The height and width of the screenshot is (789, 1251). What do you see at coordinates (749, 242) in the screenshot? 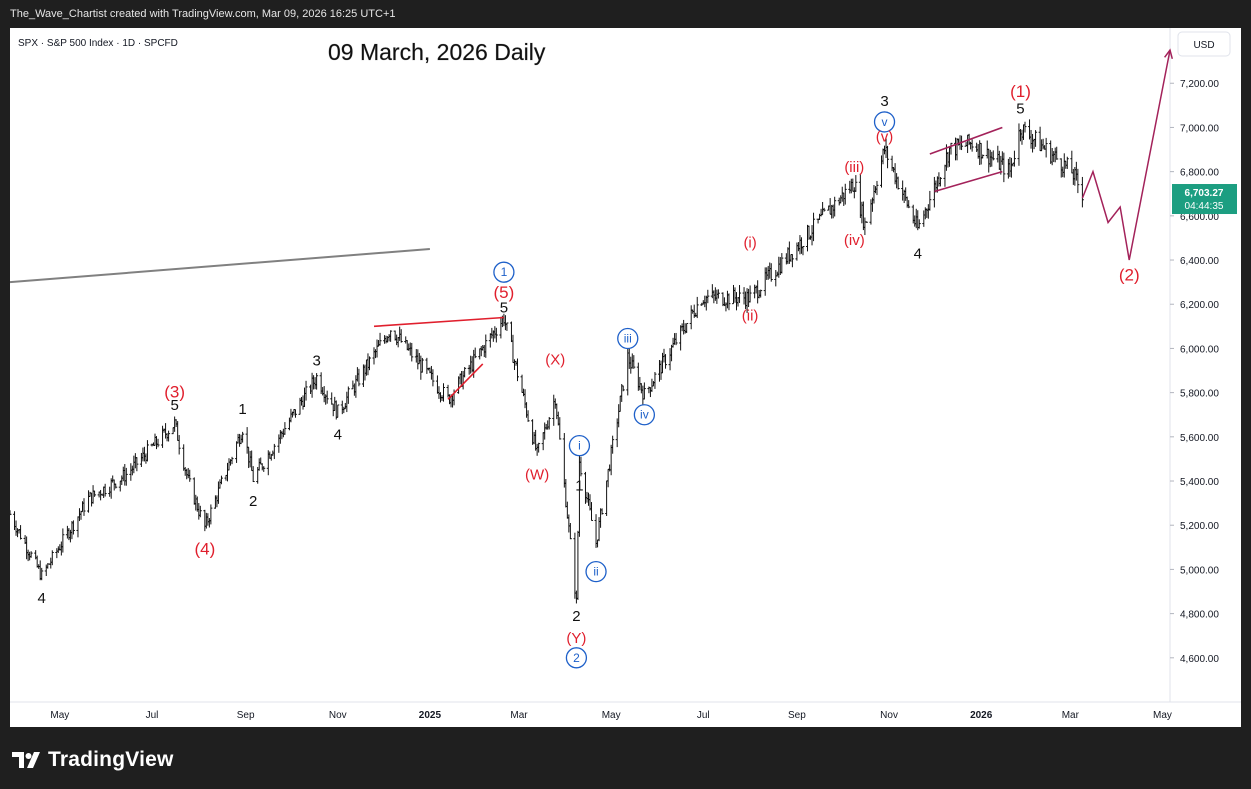
I see `wave-label: (i)` at bounding box center [749, 242].